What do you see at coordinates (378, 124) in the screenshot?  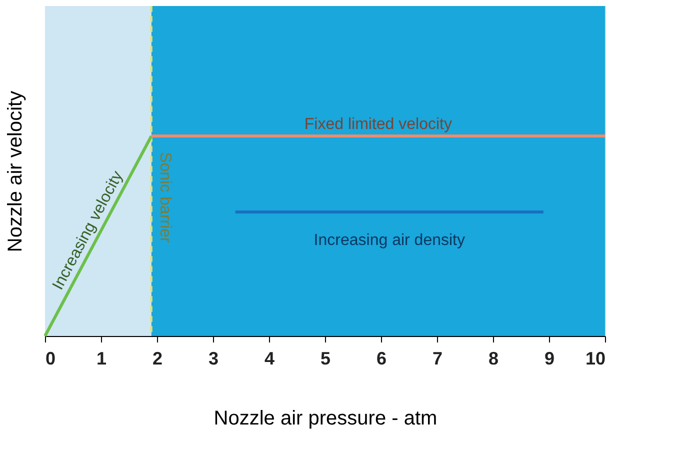 I see `series-label: Fixed limited velocity` at bounding box center [378, 124].